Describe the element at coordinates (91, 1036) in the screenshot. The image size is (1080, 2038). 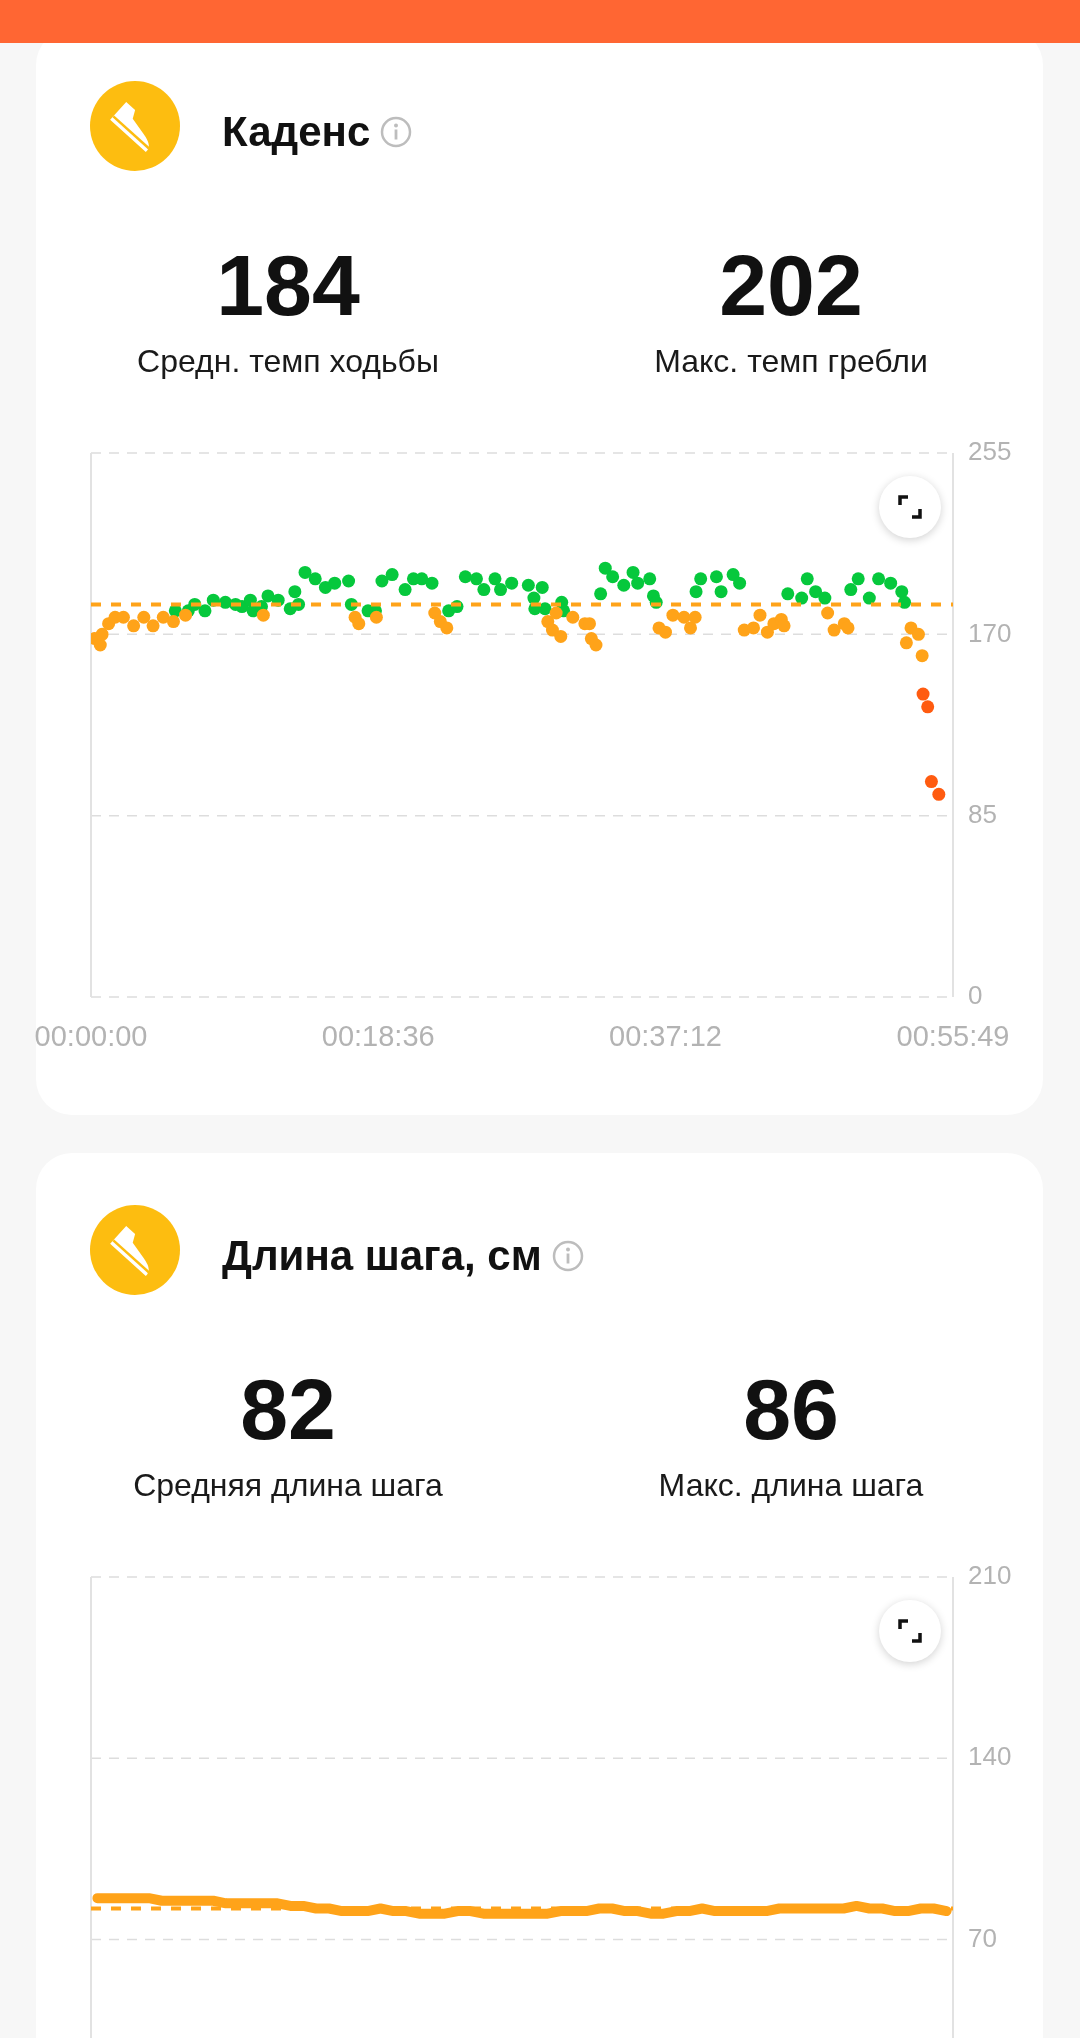
I see `x-tick-label: 00:00:00` at that location.